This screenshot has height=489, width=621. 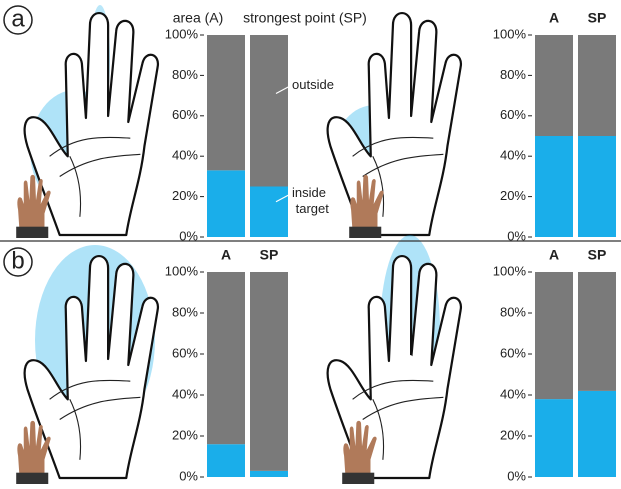 I want to click on panel-label: b, so click(x=17, y=260).